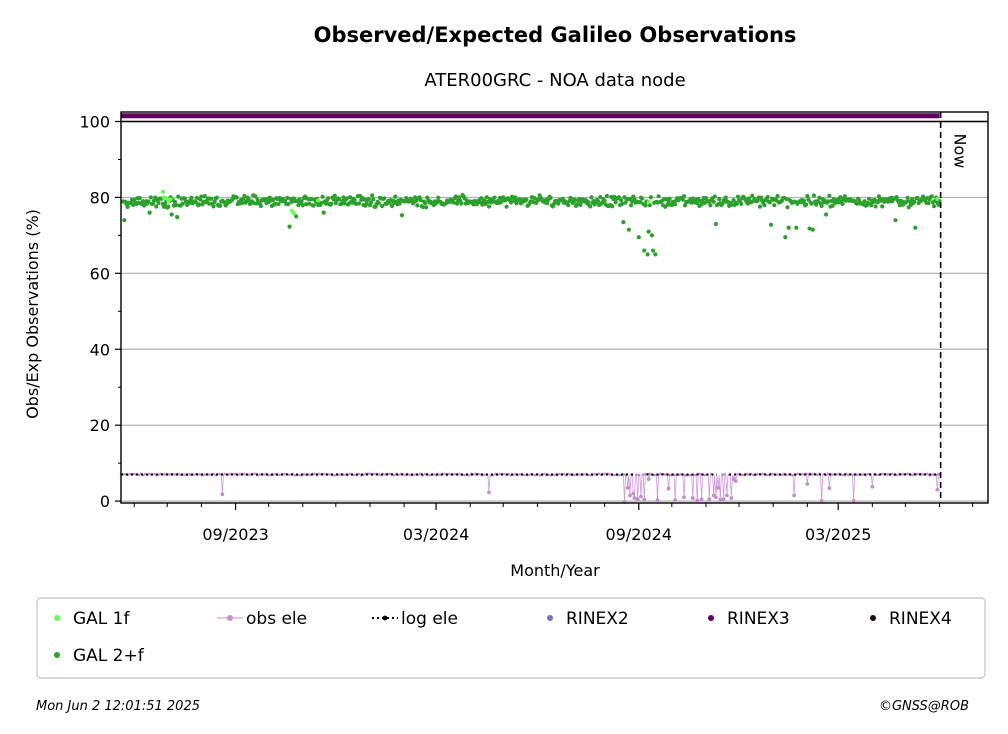 Image resolution: width=1008 pixels, height=734 pixels. Describe the element at coordinates (554, 80) in the screenshot. I see `chart-subtitle: ATER00GRC - NOA data node` at that location.